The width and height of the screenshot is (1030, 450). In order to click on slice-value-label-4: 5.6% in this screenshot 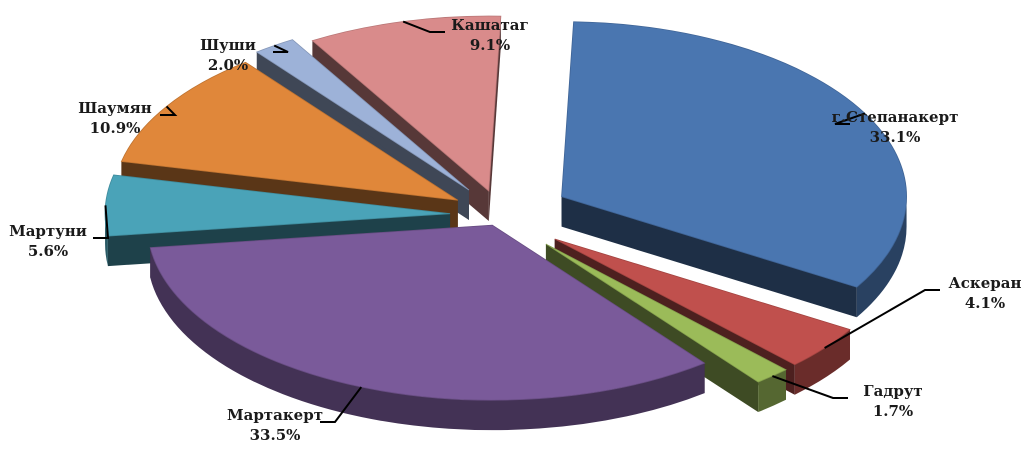, I will do `click(48, 251)`.